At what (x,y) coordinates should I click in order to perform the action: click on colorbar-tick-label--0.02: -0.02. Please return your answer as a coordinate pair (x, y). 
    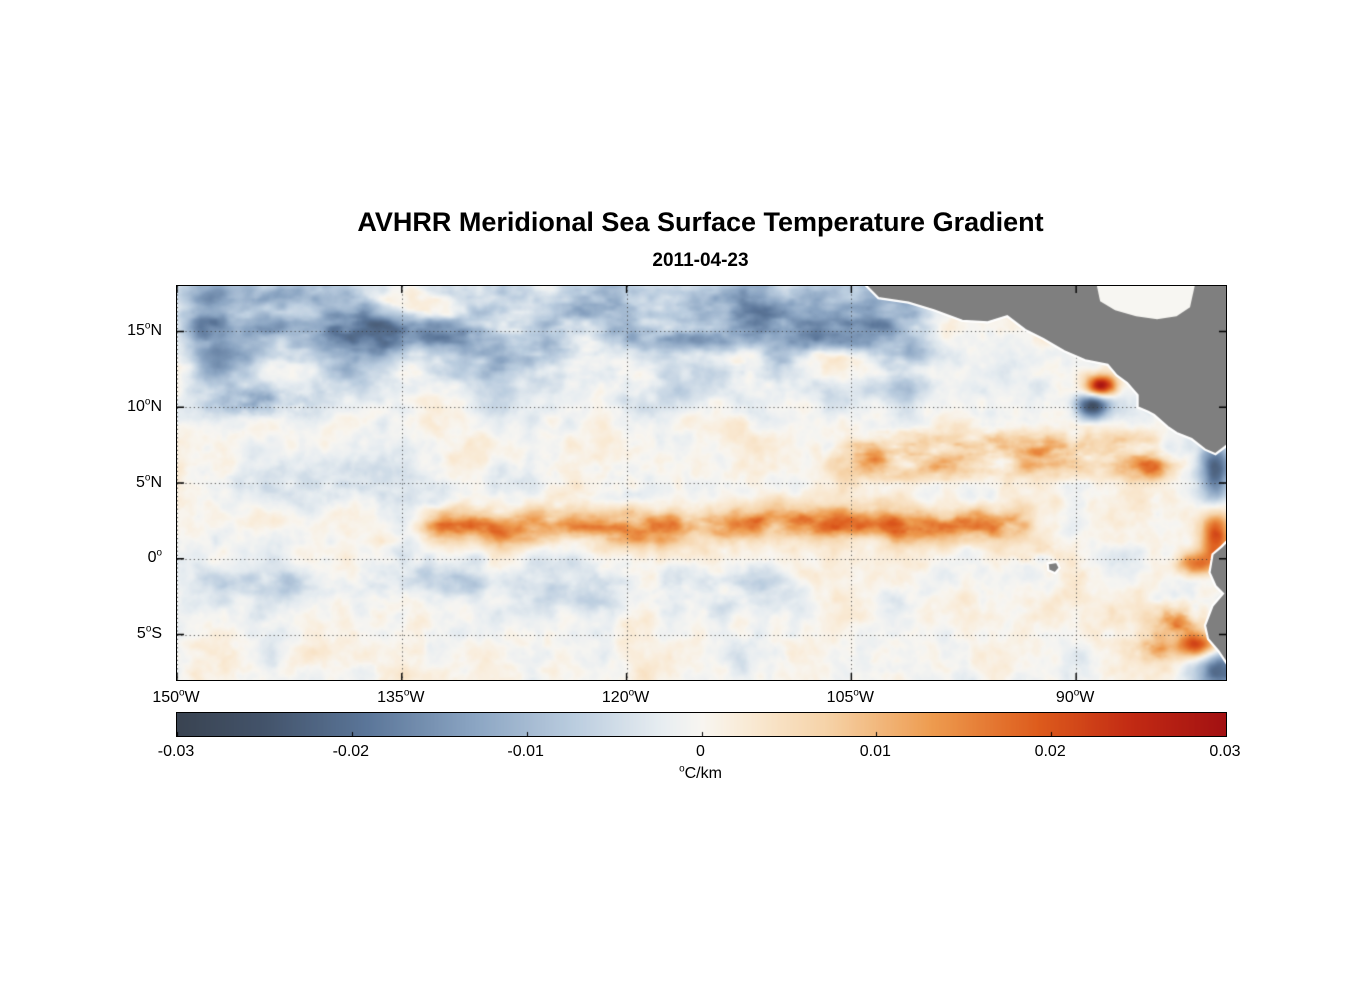
    Looking at the image, I should click on (351, 751).